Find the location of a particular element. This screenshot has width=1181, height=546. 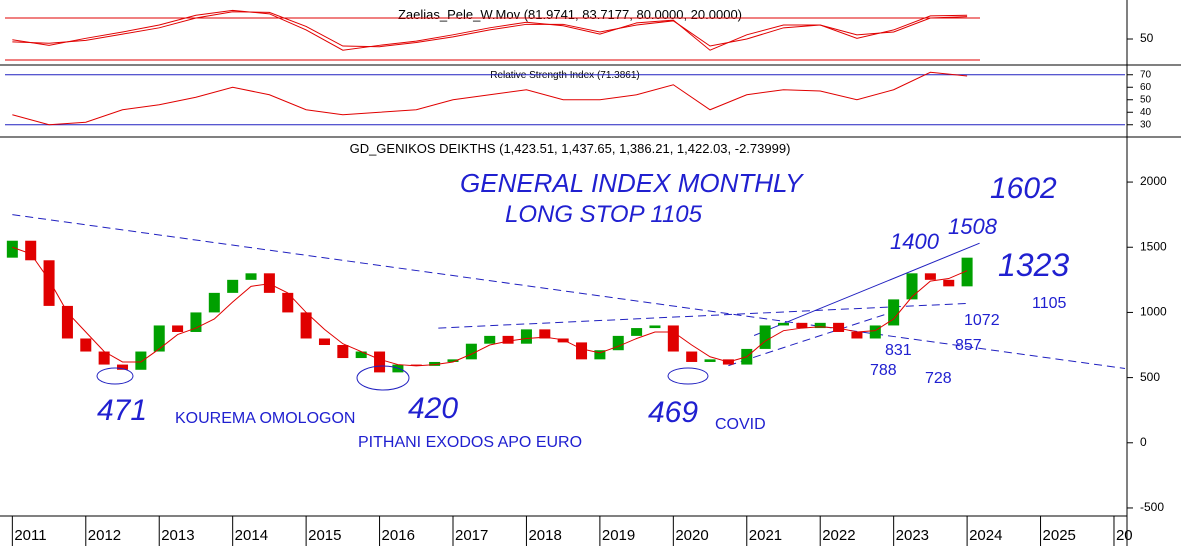

x-tick-label: 2022 is located at coordinates (838, 535).